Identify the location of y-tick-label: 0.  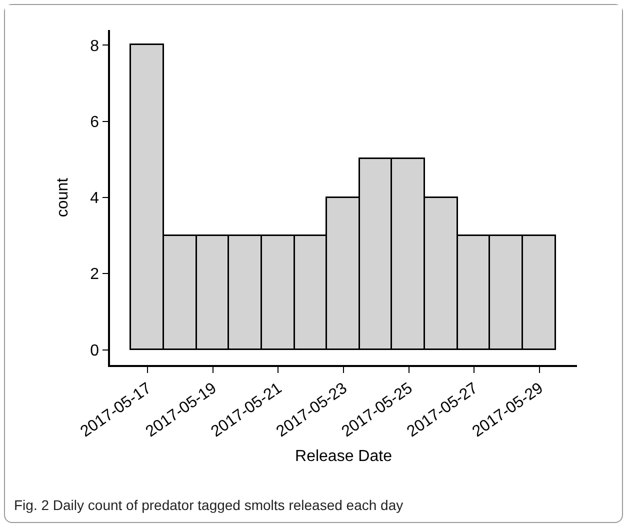
(95, 351).